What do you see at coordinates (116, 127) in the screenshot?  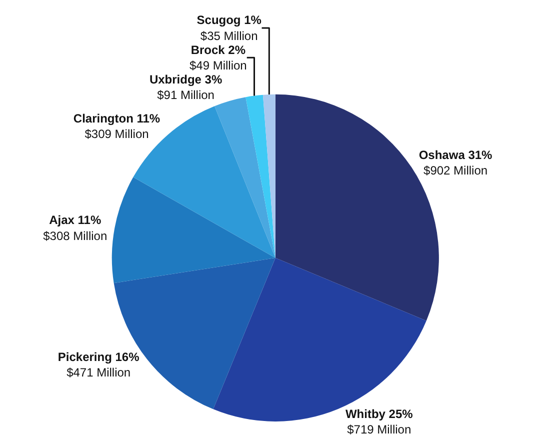 I see `slice-label: Clarington 11% $309 Million` at bounding box center [116, 127].